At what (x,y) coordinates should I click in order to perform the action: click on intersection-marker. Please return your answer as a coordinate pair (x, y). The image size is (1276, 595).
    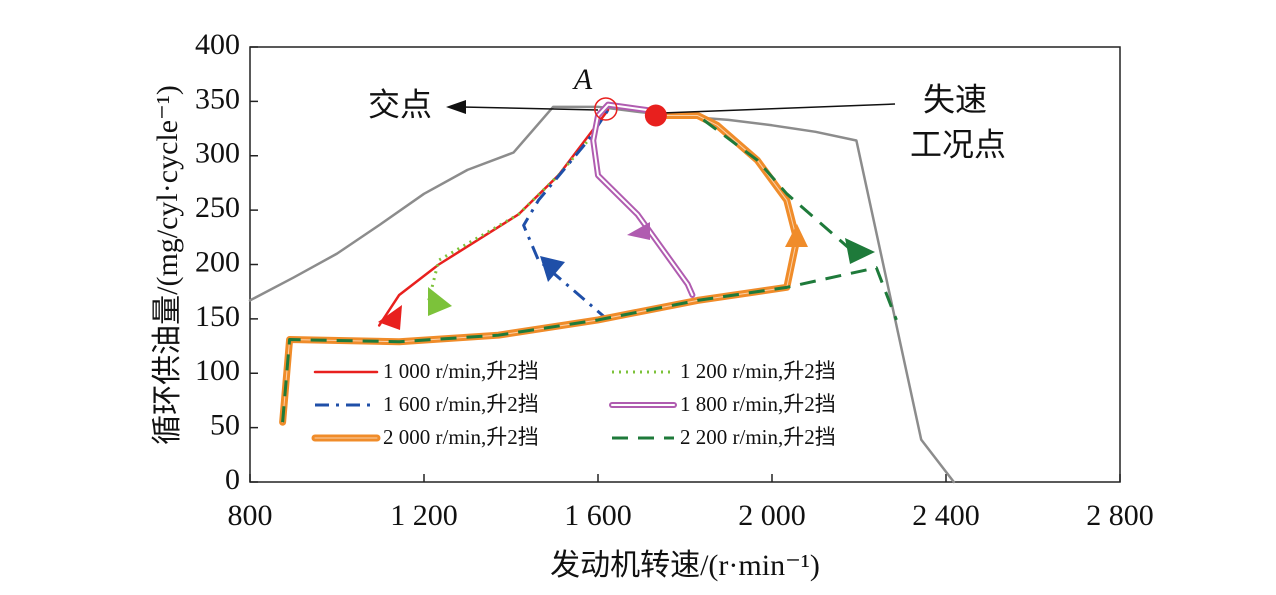
    Looking at the image, I should click on (606, 109).